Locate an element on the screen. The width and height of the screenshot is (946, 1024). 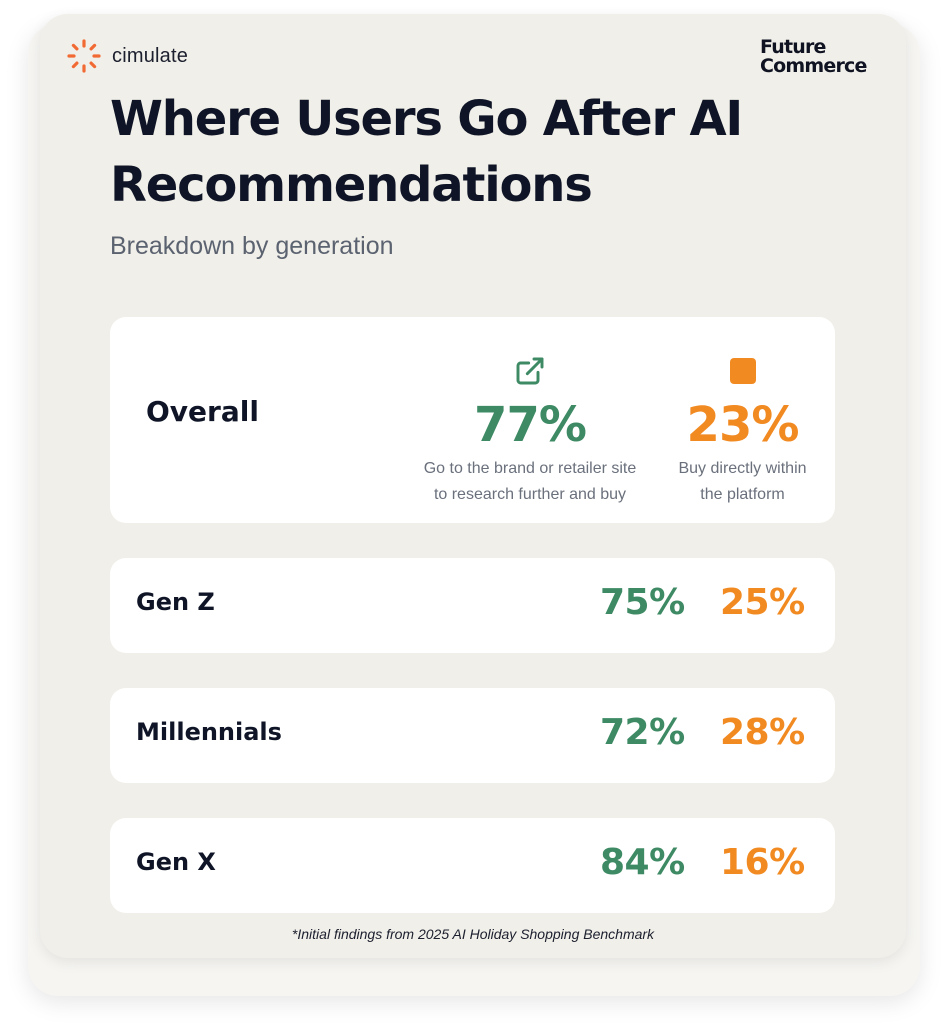
overall-platform-value: 23% is located at coordinates (743, 425).